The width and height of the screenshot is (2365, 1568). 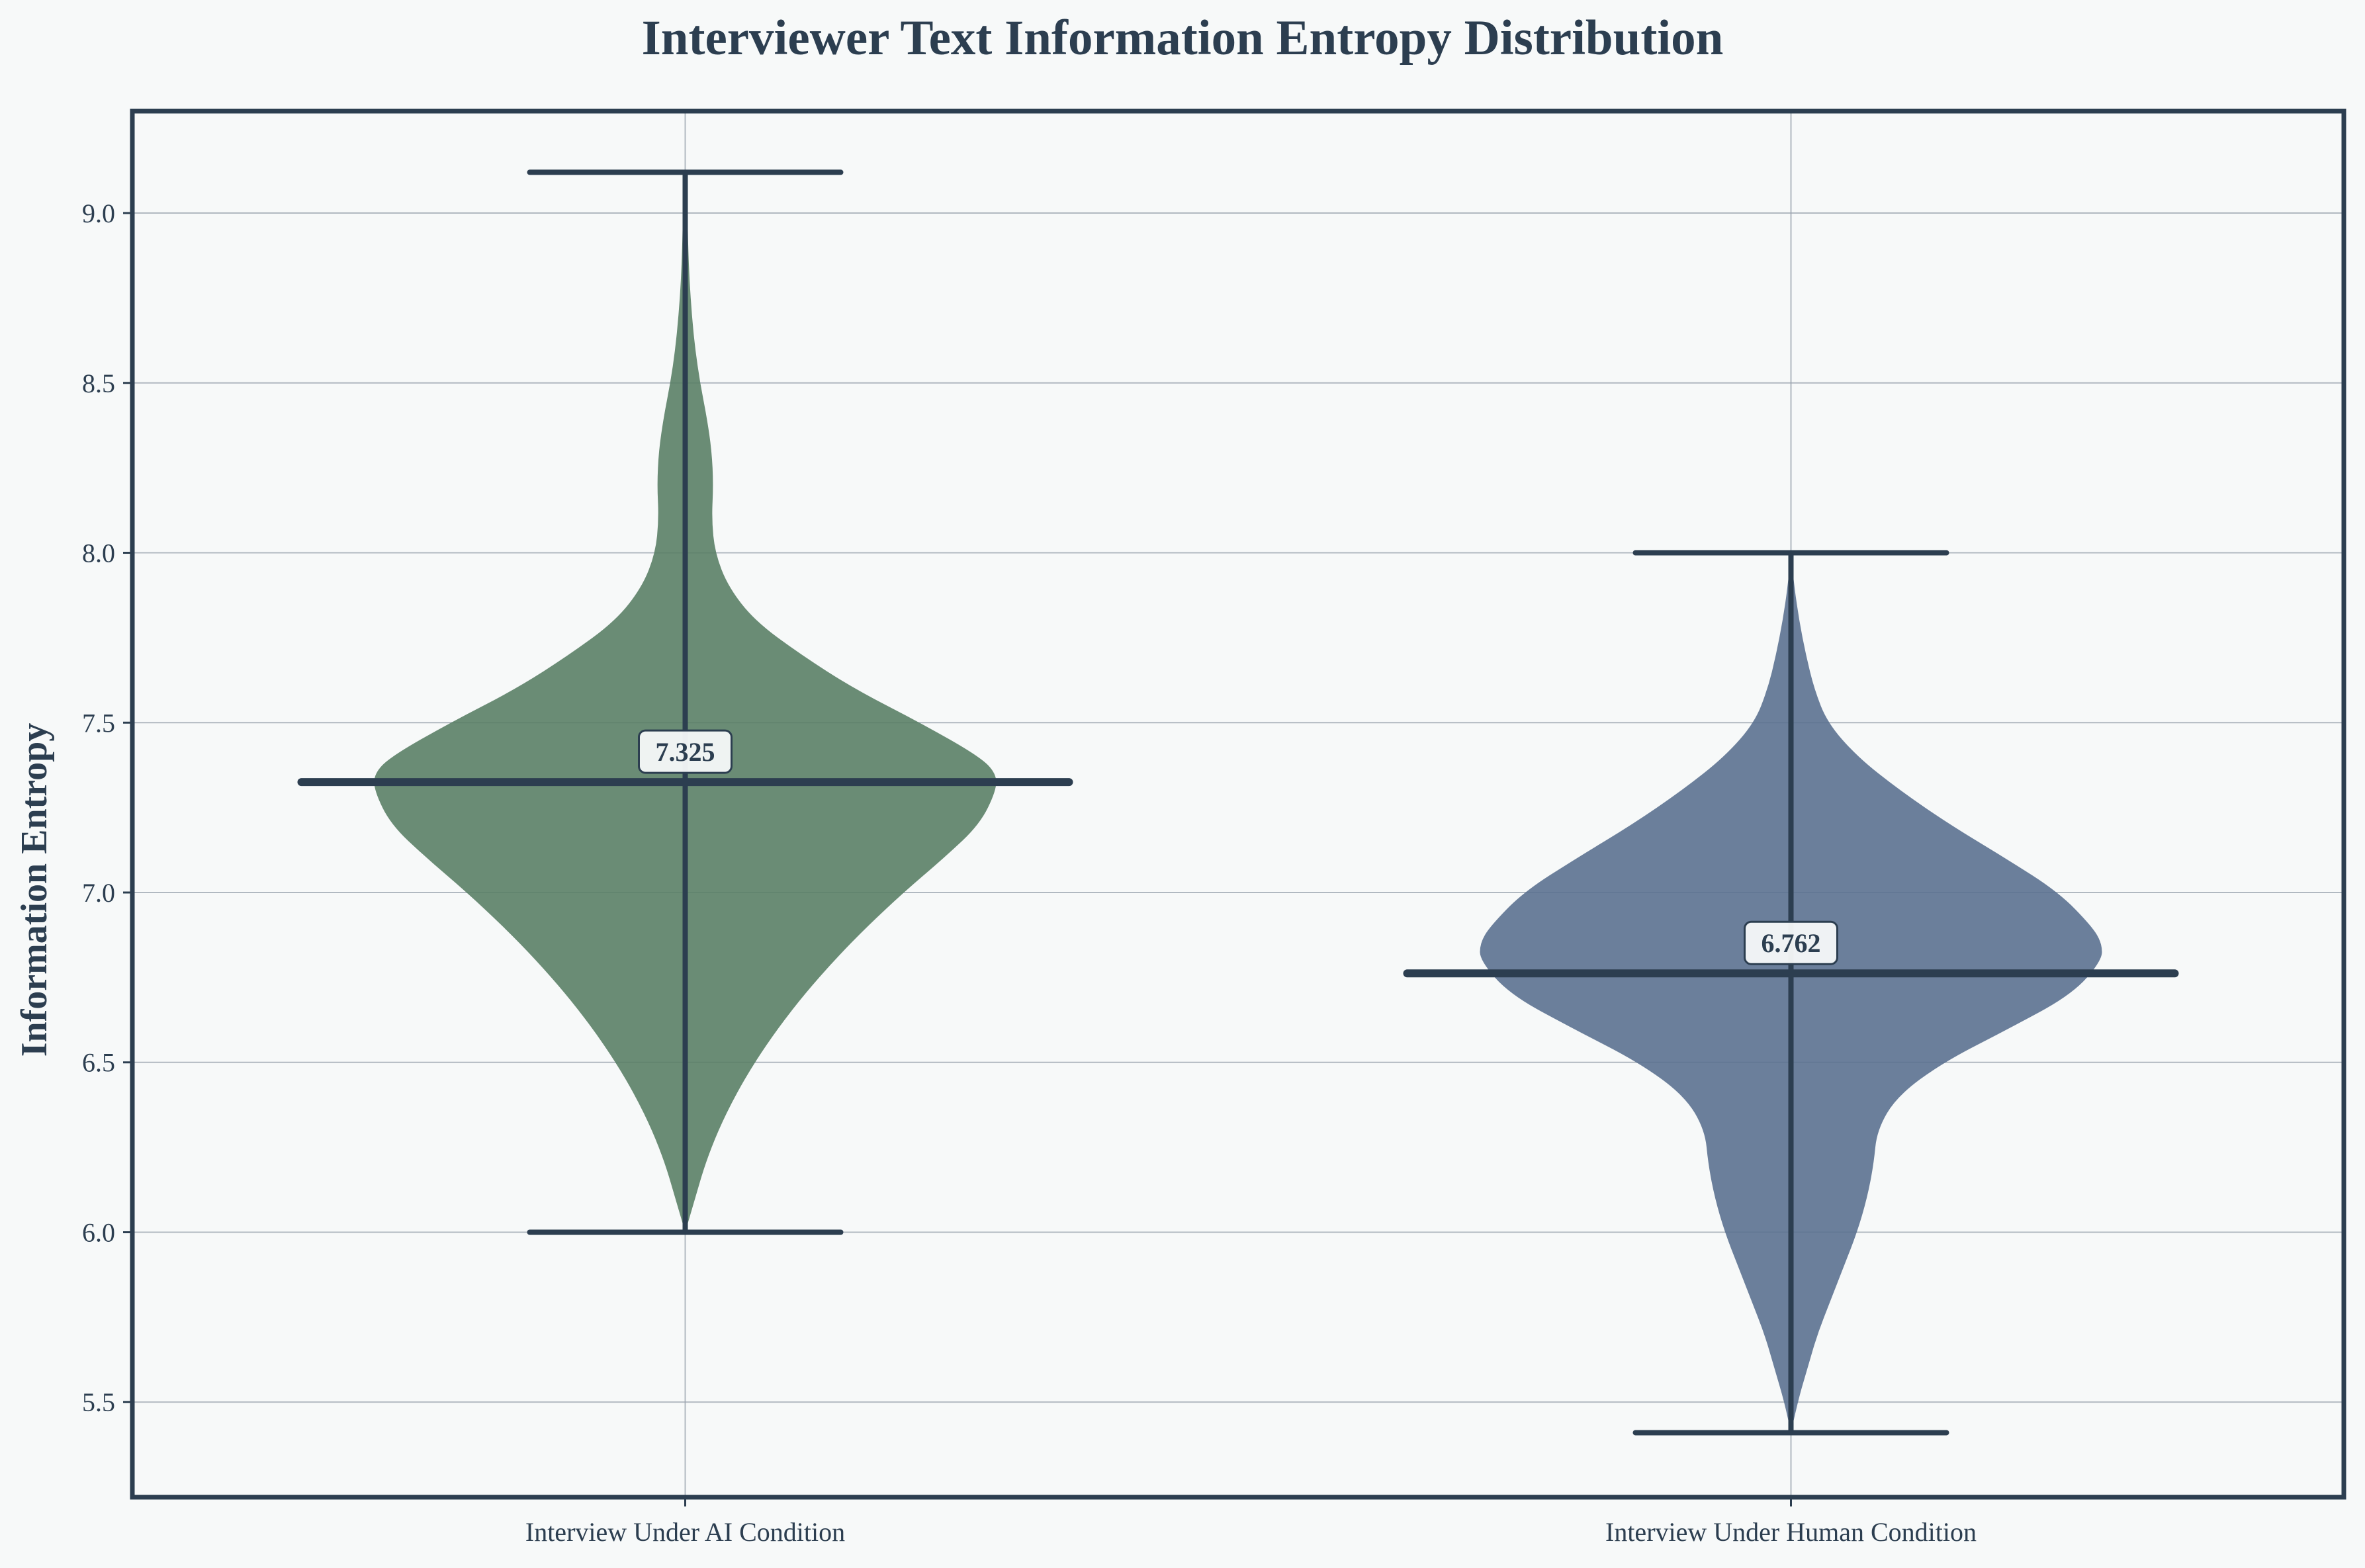 What do you see at coordinates (1791, 1532) in the screenshot?
I see `x-tick-label: Interview Under Human Condition` at bounding box center [1791, 1532].